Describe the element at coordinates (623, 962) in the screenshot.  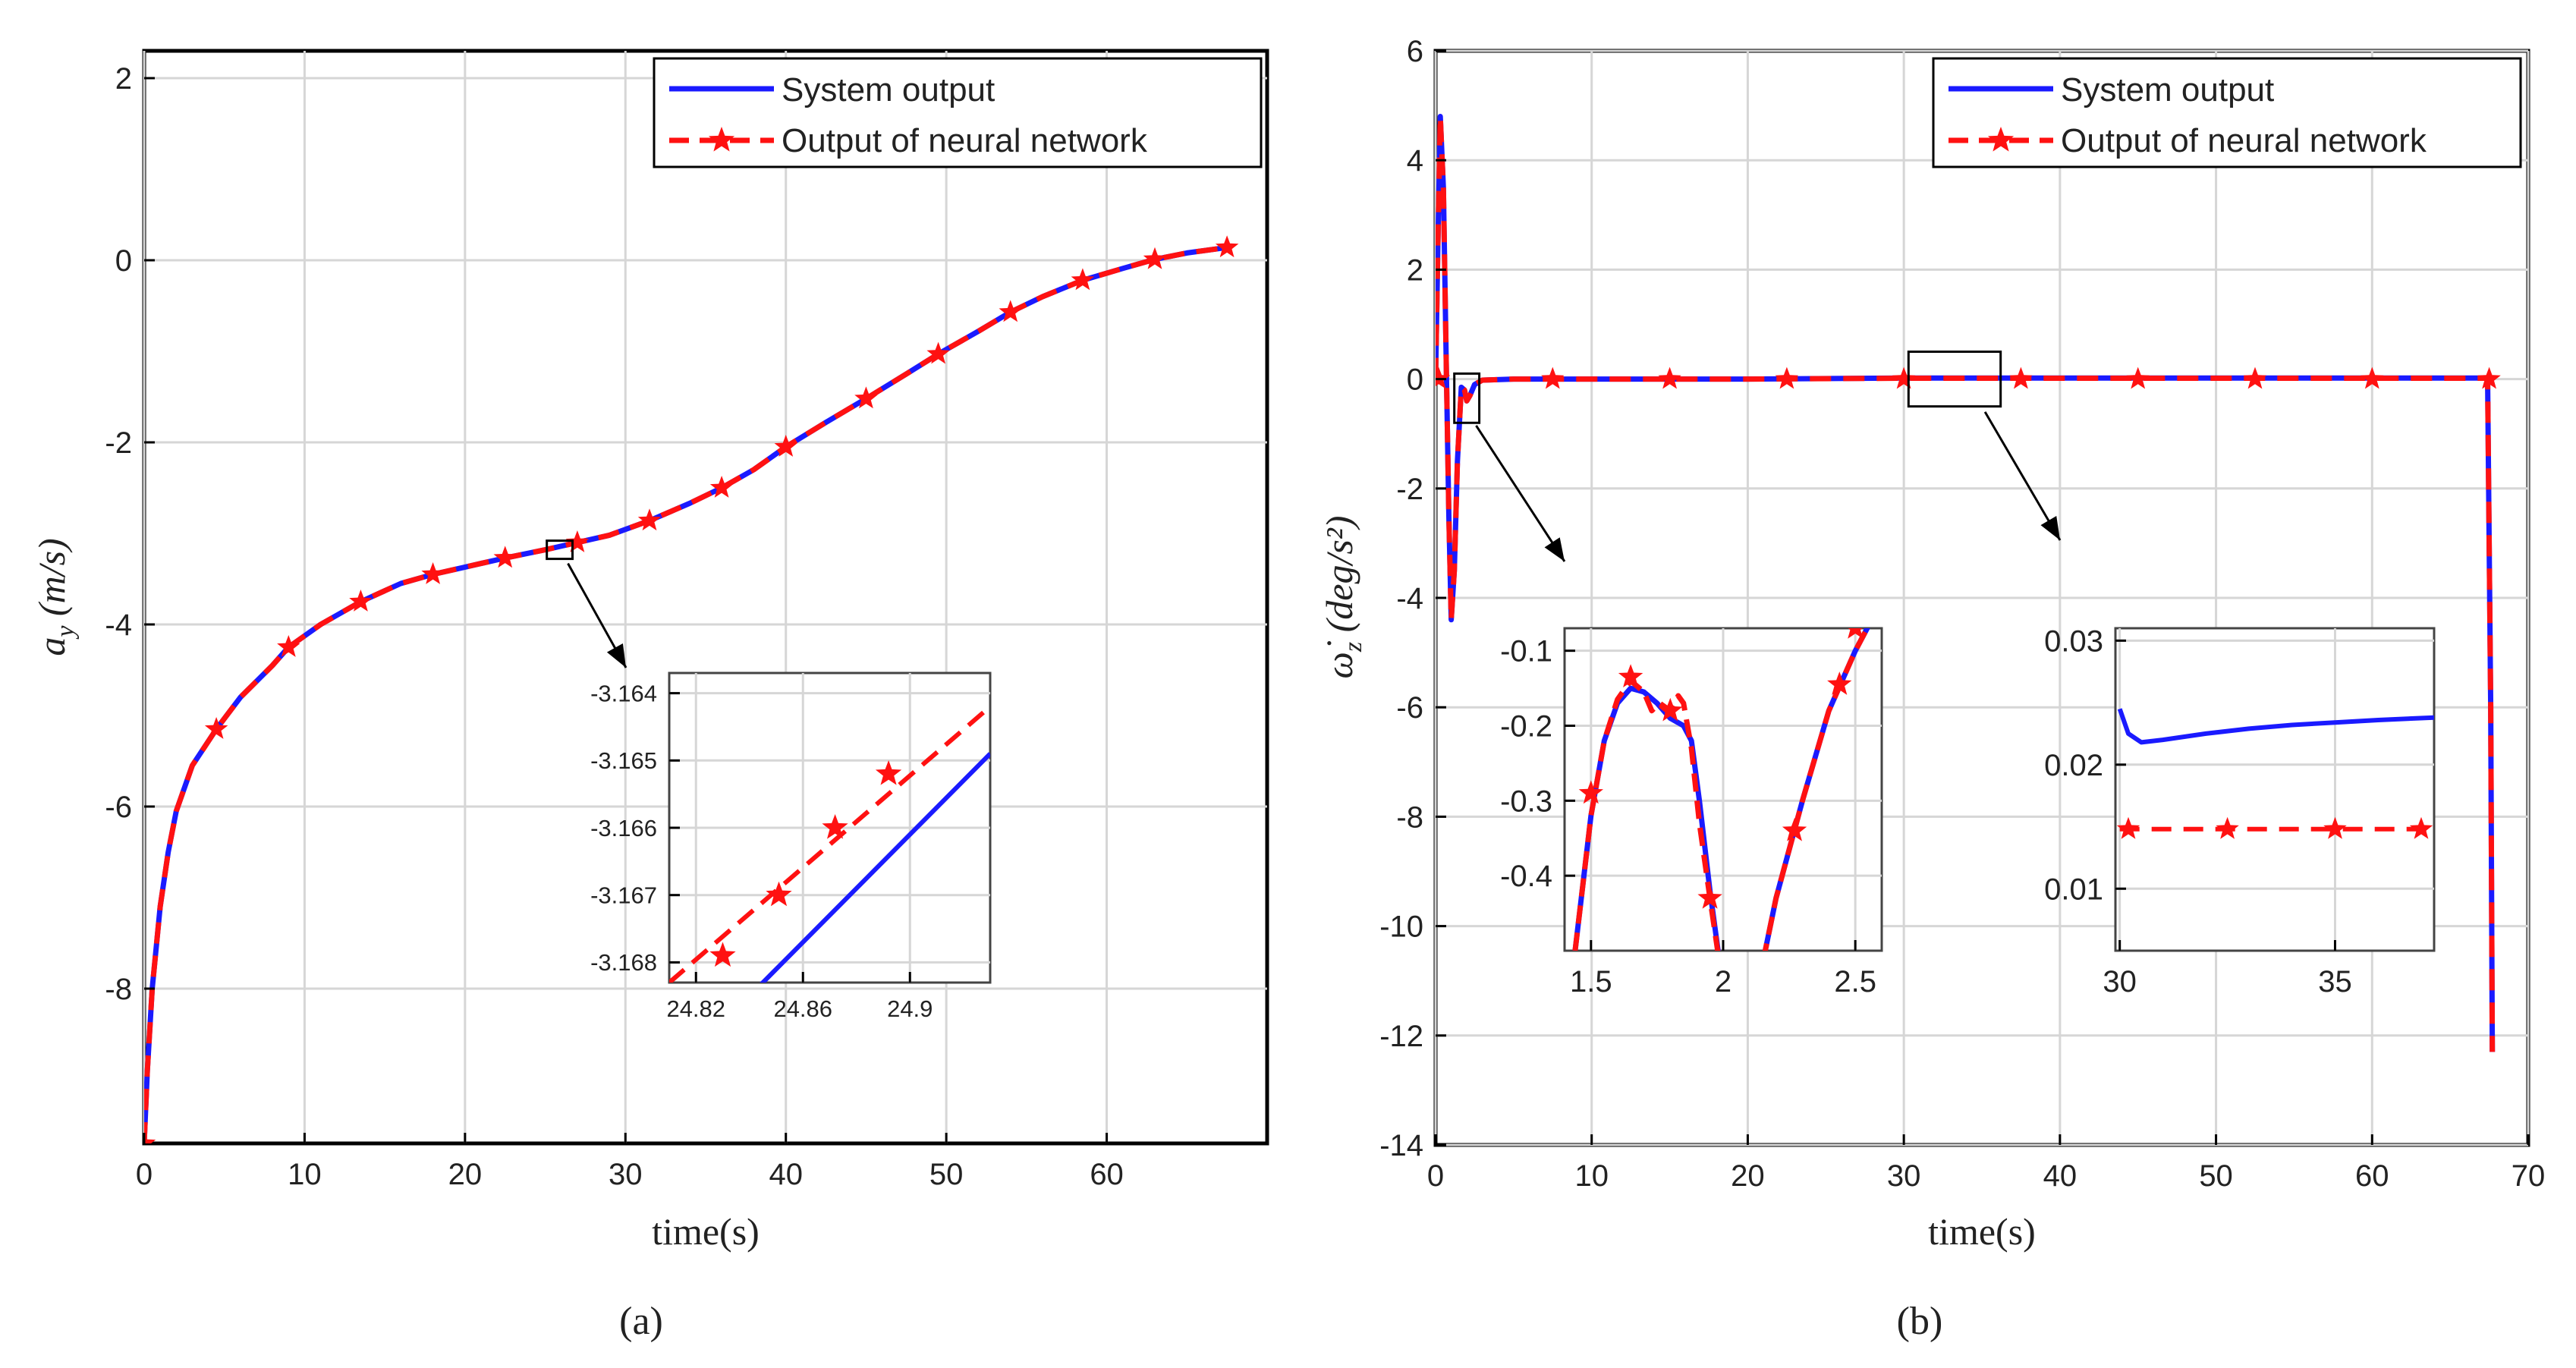
I see `a-inset-ytick-label: -3.168` at that location.